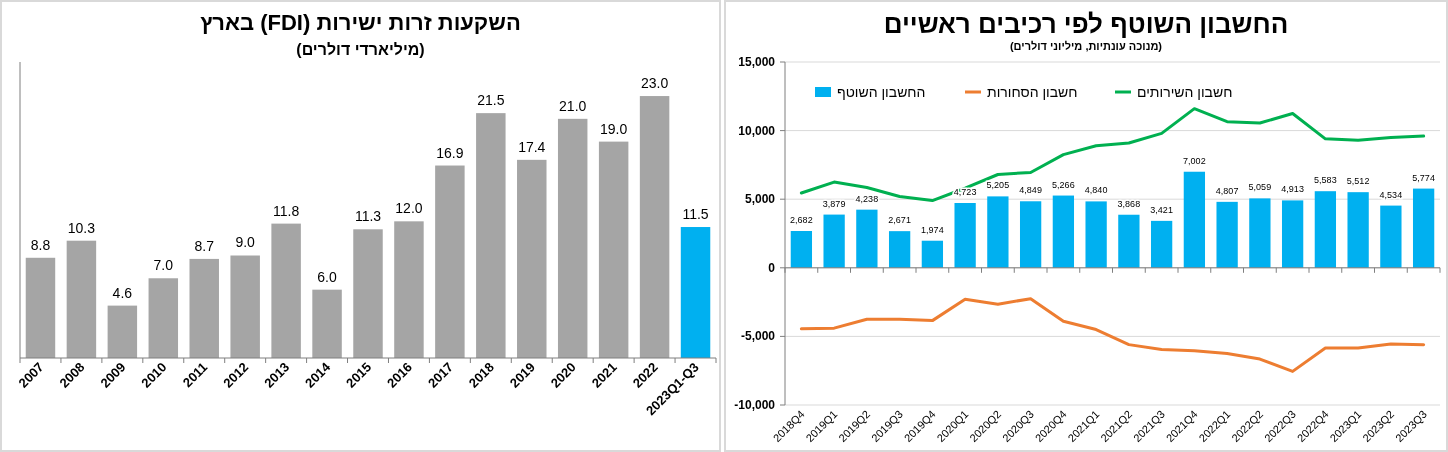 This screenshot has width=1448, height=452. Describe the element at coordinates (755, 405) in the screenshot. I see `y-tick-label: -10,000` at that location.